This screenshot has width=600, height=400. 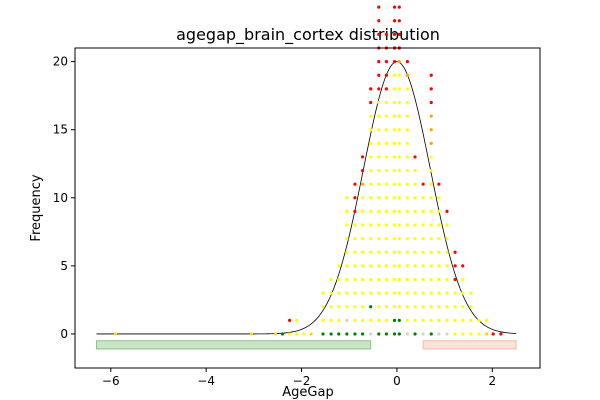 I want to click on y-tick-label: 15, so click(x=60, y=130).